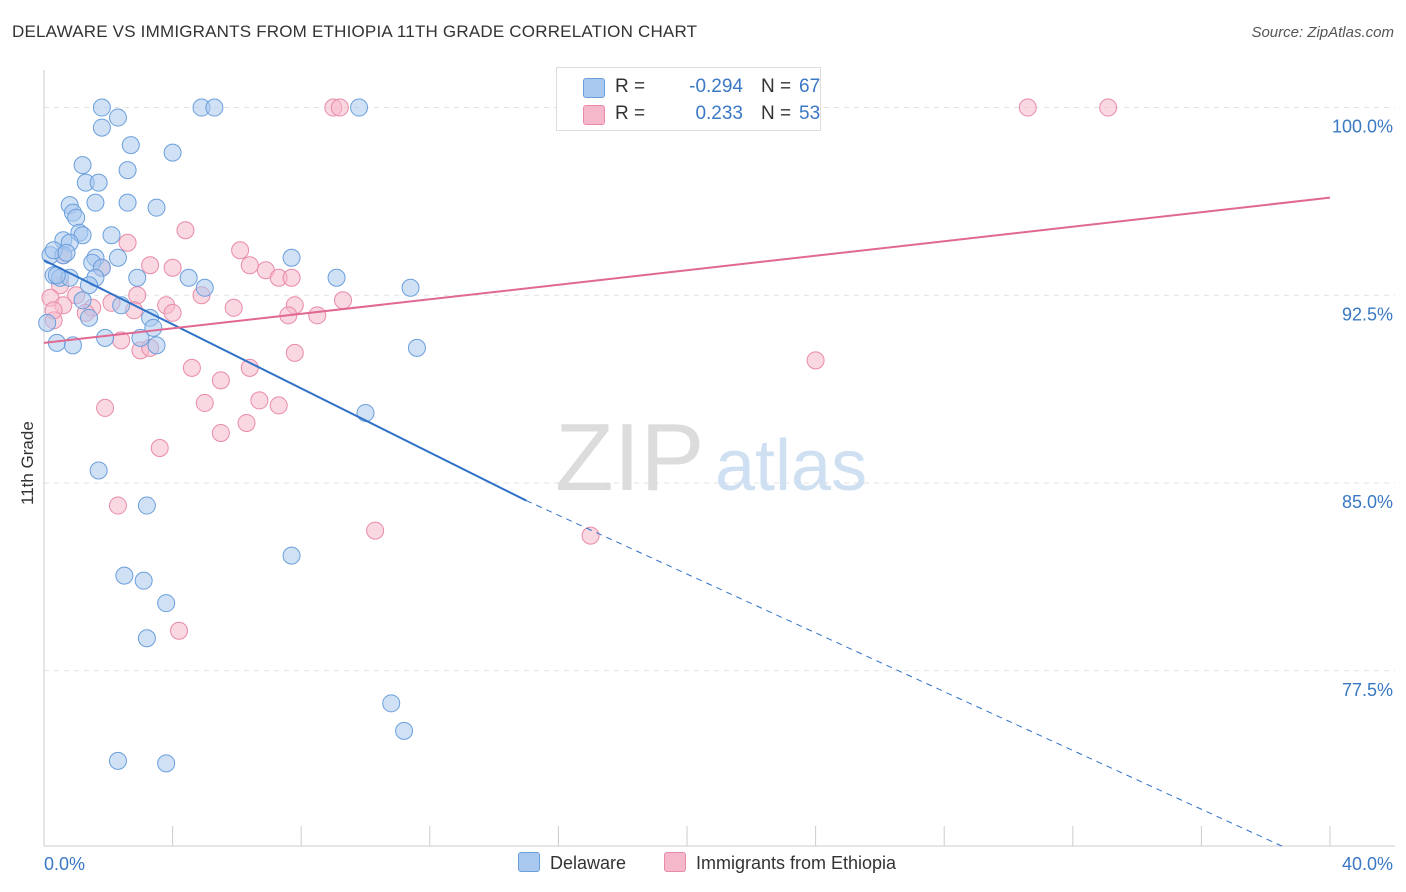 The width and height of the screenshot is (1406, 892). I want to click on bottom-legend-ethiopia: Immigrants from Ethiopia, so click(780, 863).